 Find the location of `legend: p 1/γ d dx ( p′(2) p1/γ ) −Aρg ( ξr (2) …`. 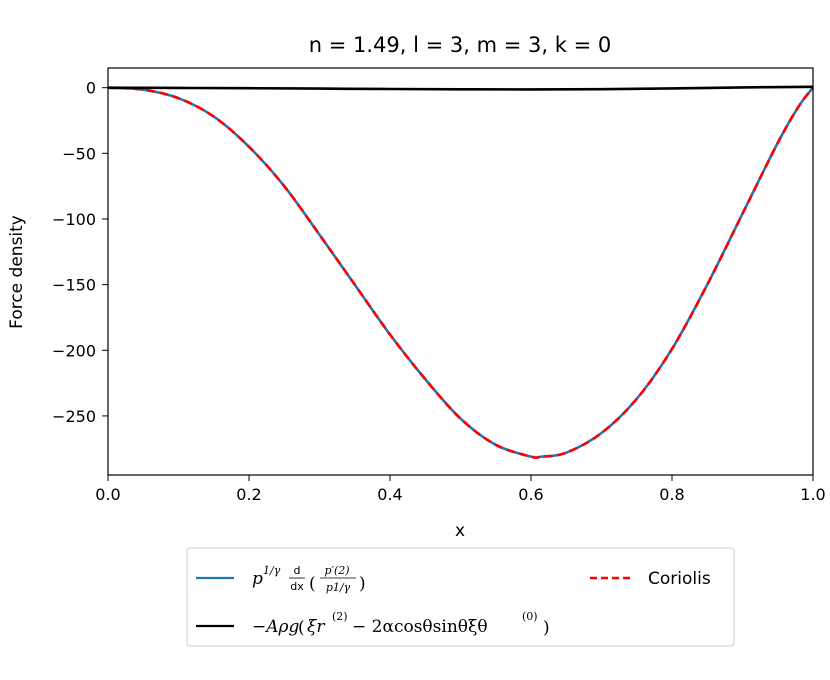

legend: p 1/γ d dx ( p′(2) p1/γ ) −Aρg ( ξr (2) … is located at coordinates (460, 597).